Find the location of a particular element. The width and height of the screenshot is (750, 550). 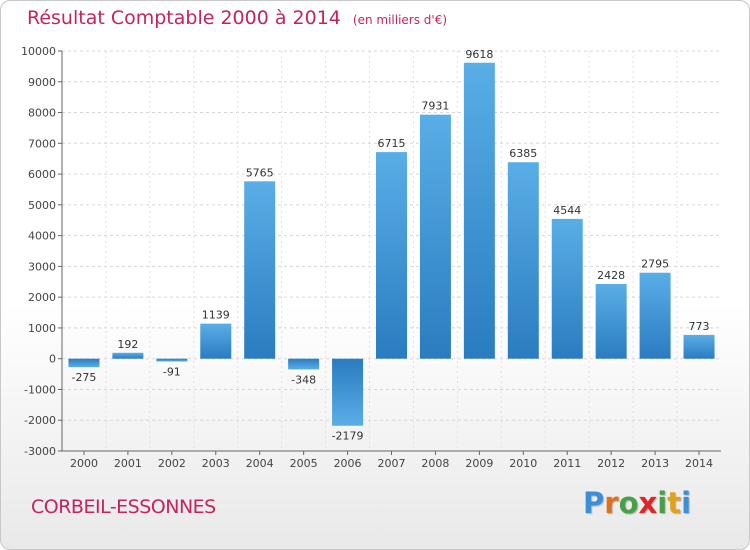

y-tick-label: 9000 is located at coordinates (42, 82).